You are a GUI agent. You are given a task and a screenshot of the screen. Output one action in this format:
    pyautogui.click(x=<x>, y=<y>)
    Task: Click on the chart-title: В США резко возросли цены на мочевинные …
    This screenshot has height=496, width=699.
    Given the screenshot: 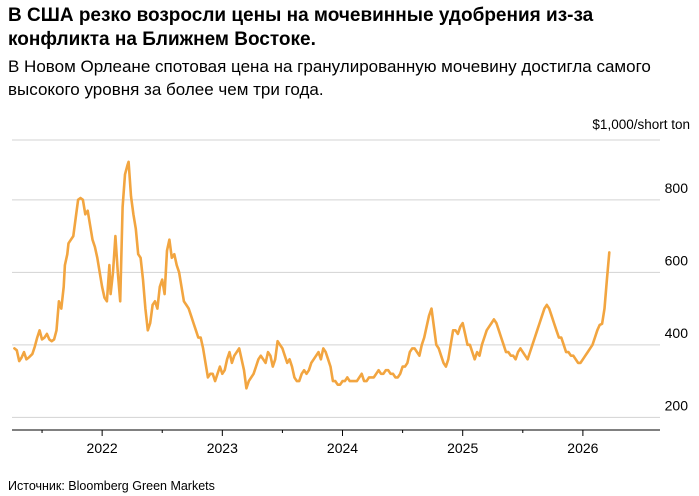 What is the action you would take?
    pyautogui.click(x=301, y=27)
    